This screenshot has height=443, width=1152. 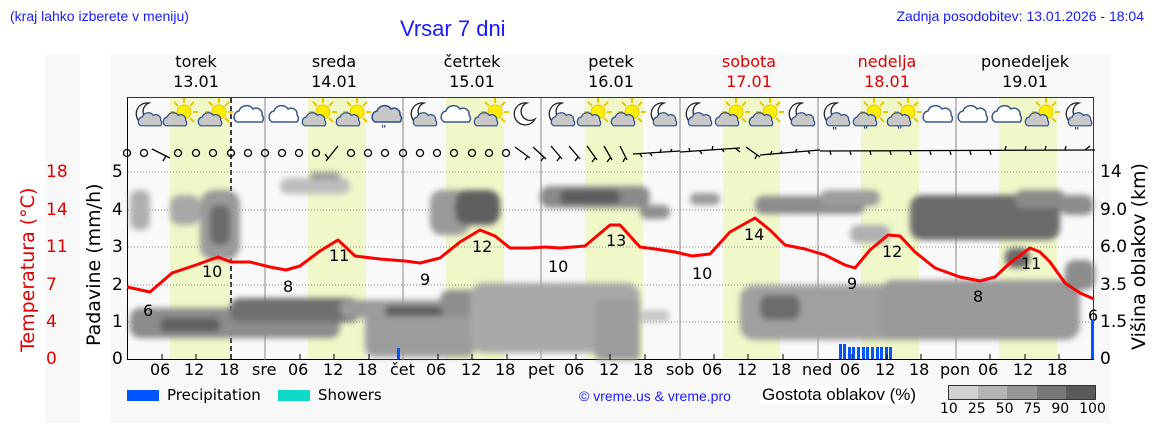 I want to click on precip-tick: 3, so click(x=117, y=247).